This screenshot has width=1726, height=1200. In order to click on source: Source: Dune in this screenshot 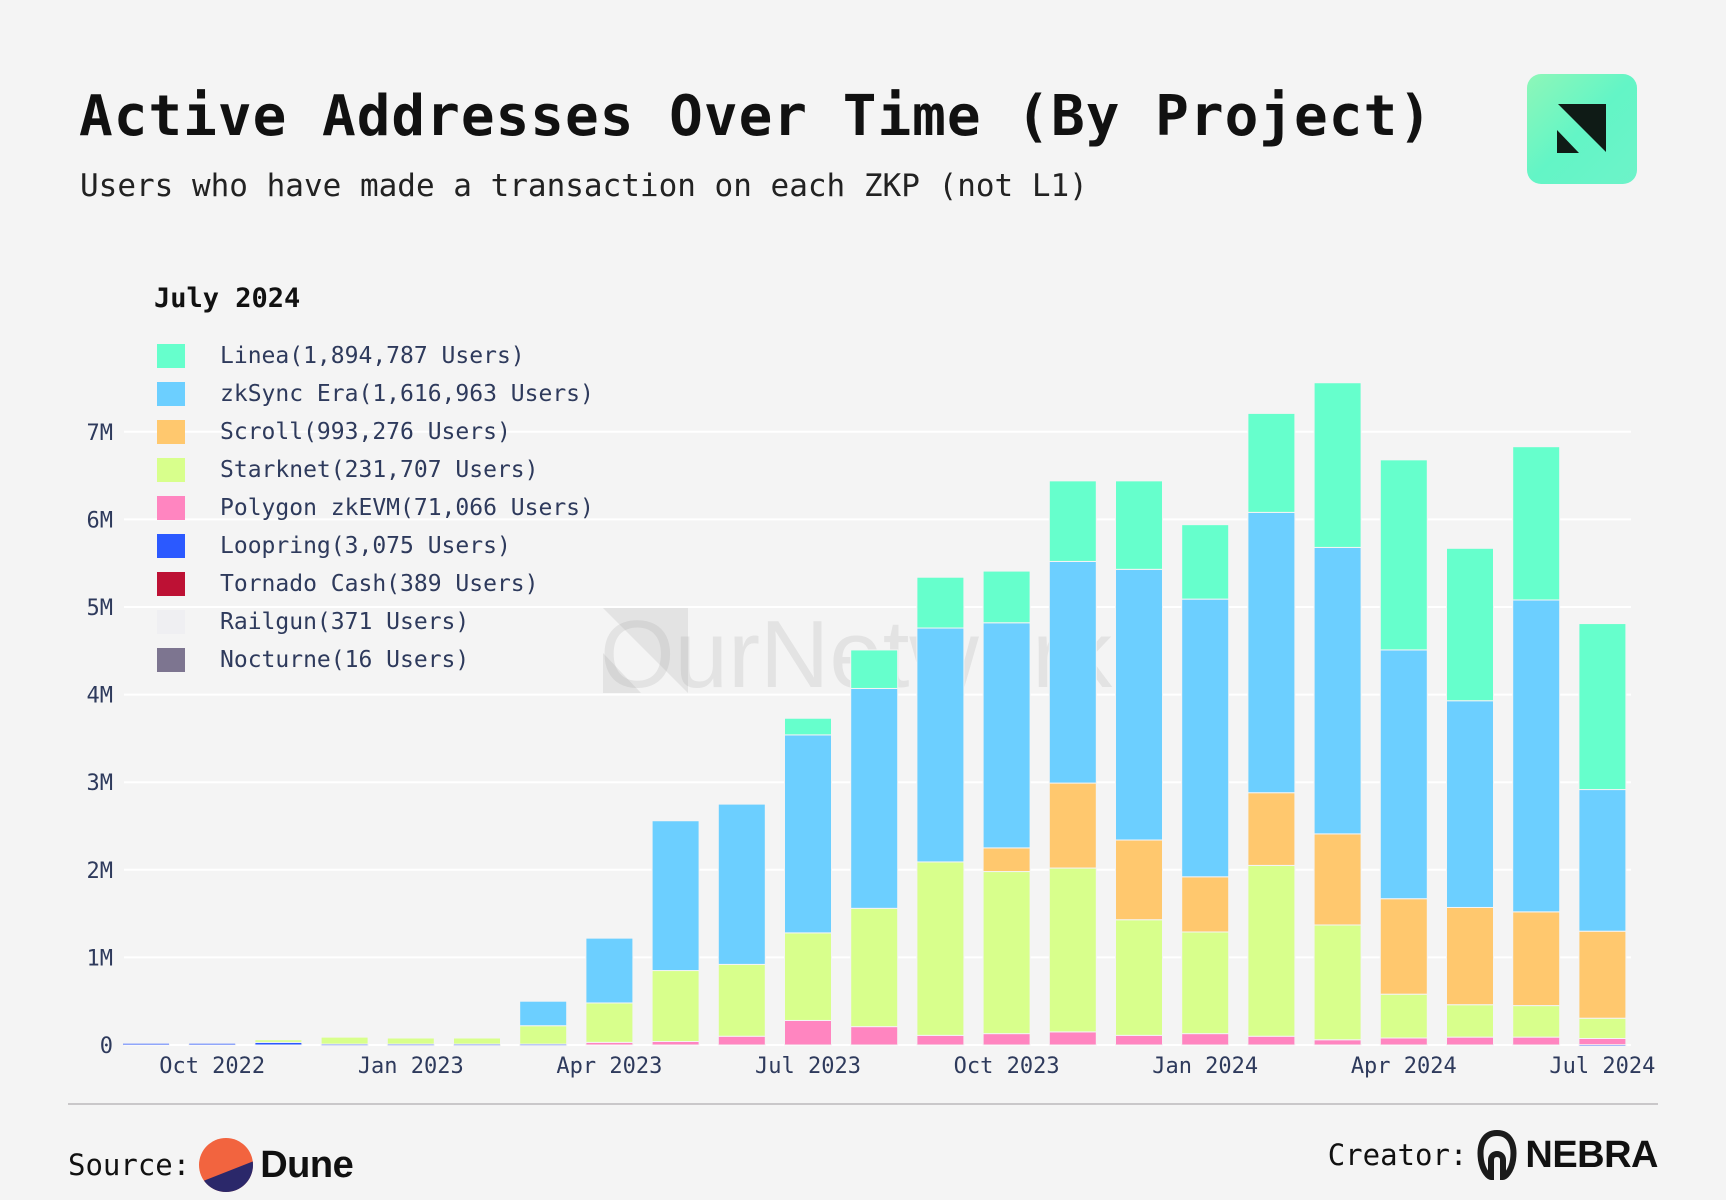, I will do `click(211, 1165)`.